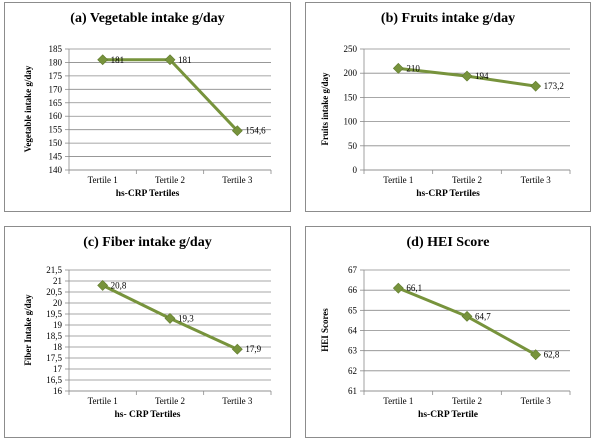 This screenshot has height=441, width=594. Describe the element at coordinates (552, 355) in the screenshot. I see `data-label: 62,8` at that location.